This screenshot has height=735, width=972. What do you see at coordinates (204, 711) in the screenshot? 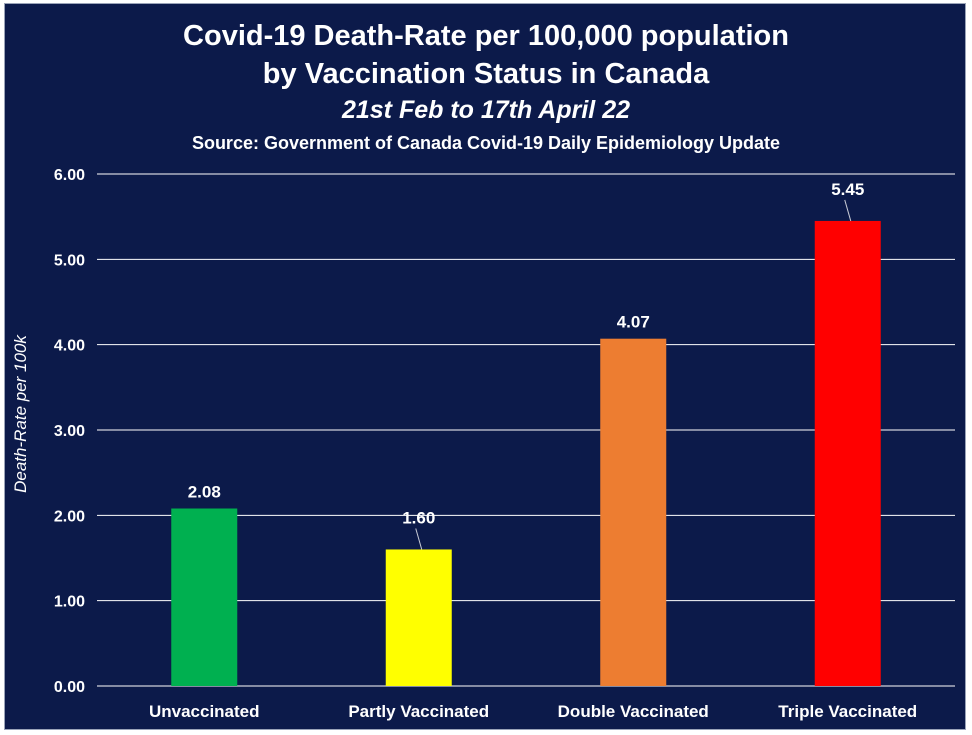
I see `x-category-label: Unvaccinated` at bounding box center [204, 711].